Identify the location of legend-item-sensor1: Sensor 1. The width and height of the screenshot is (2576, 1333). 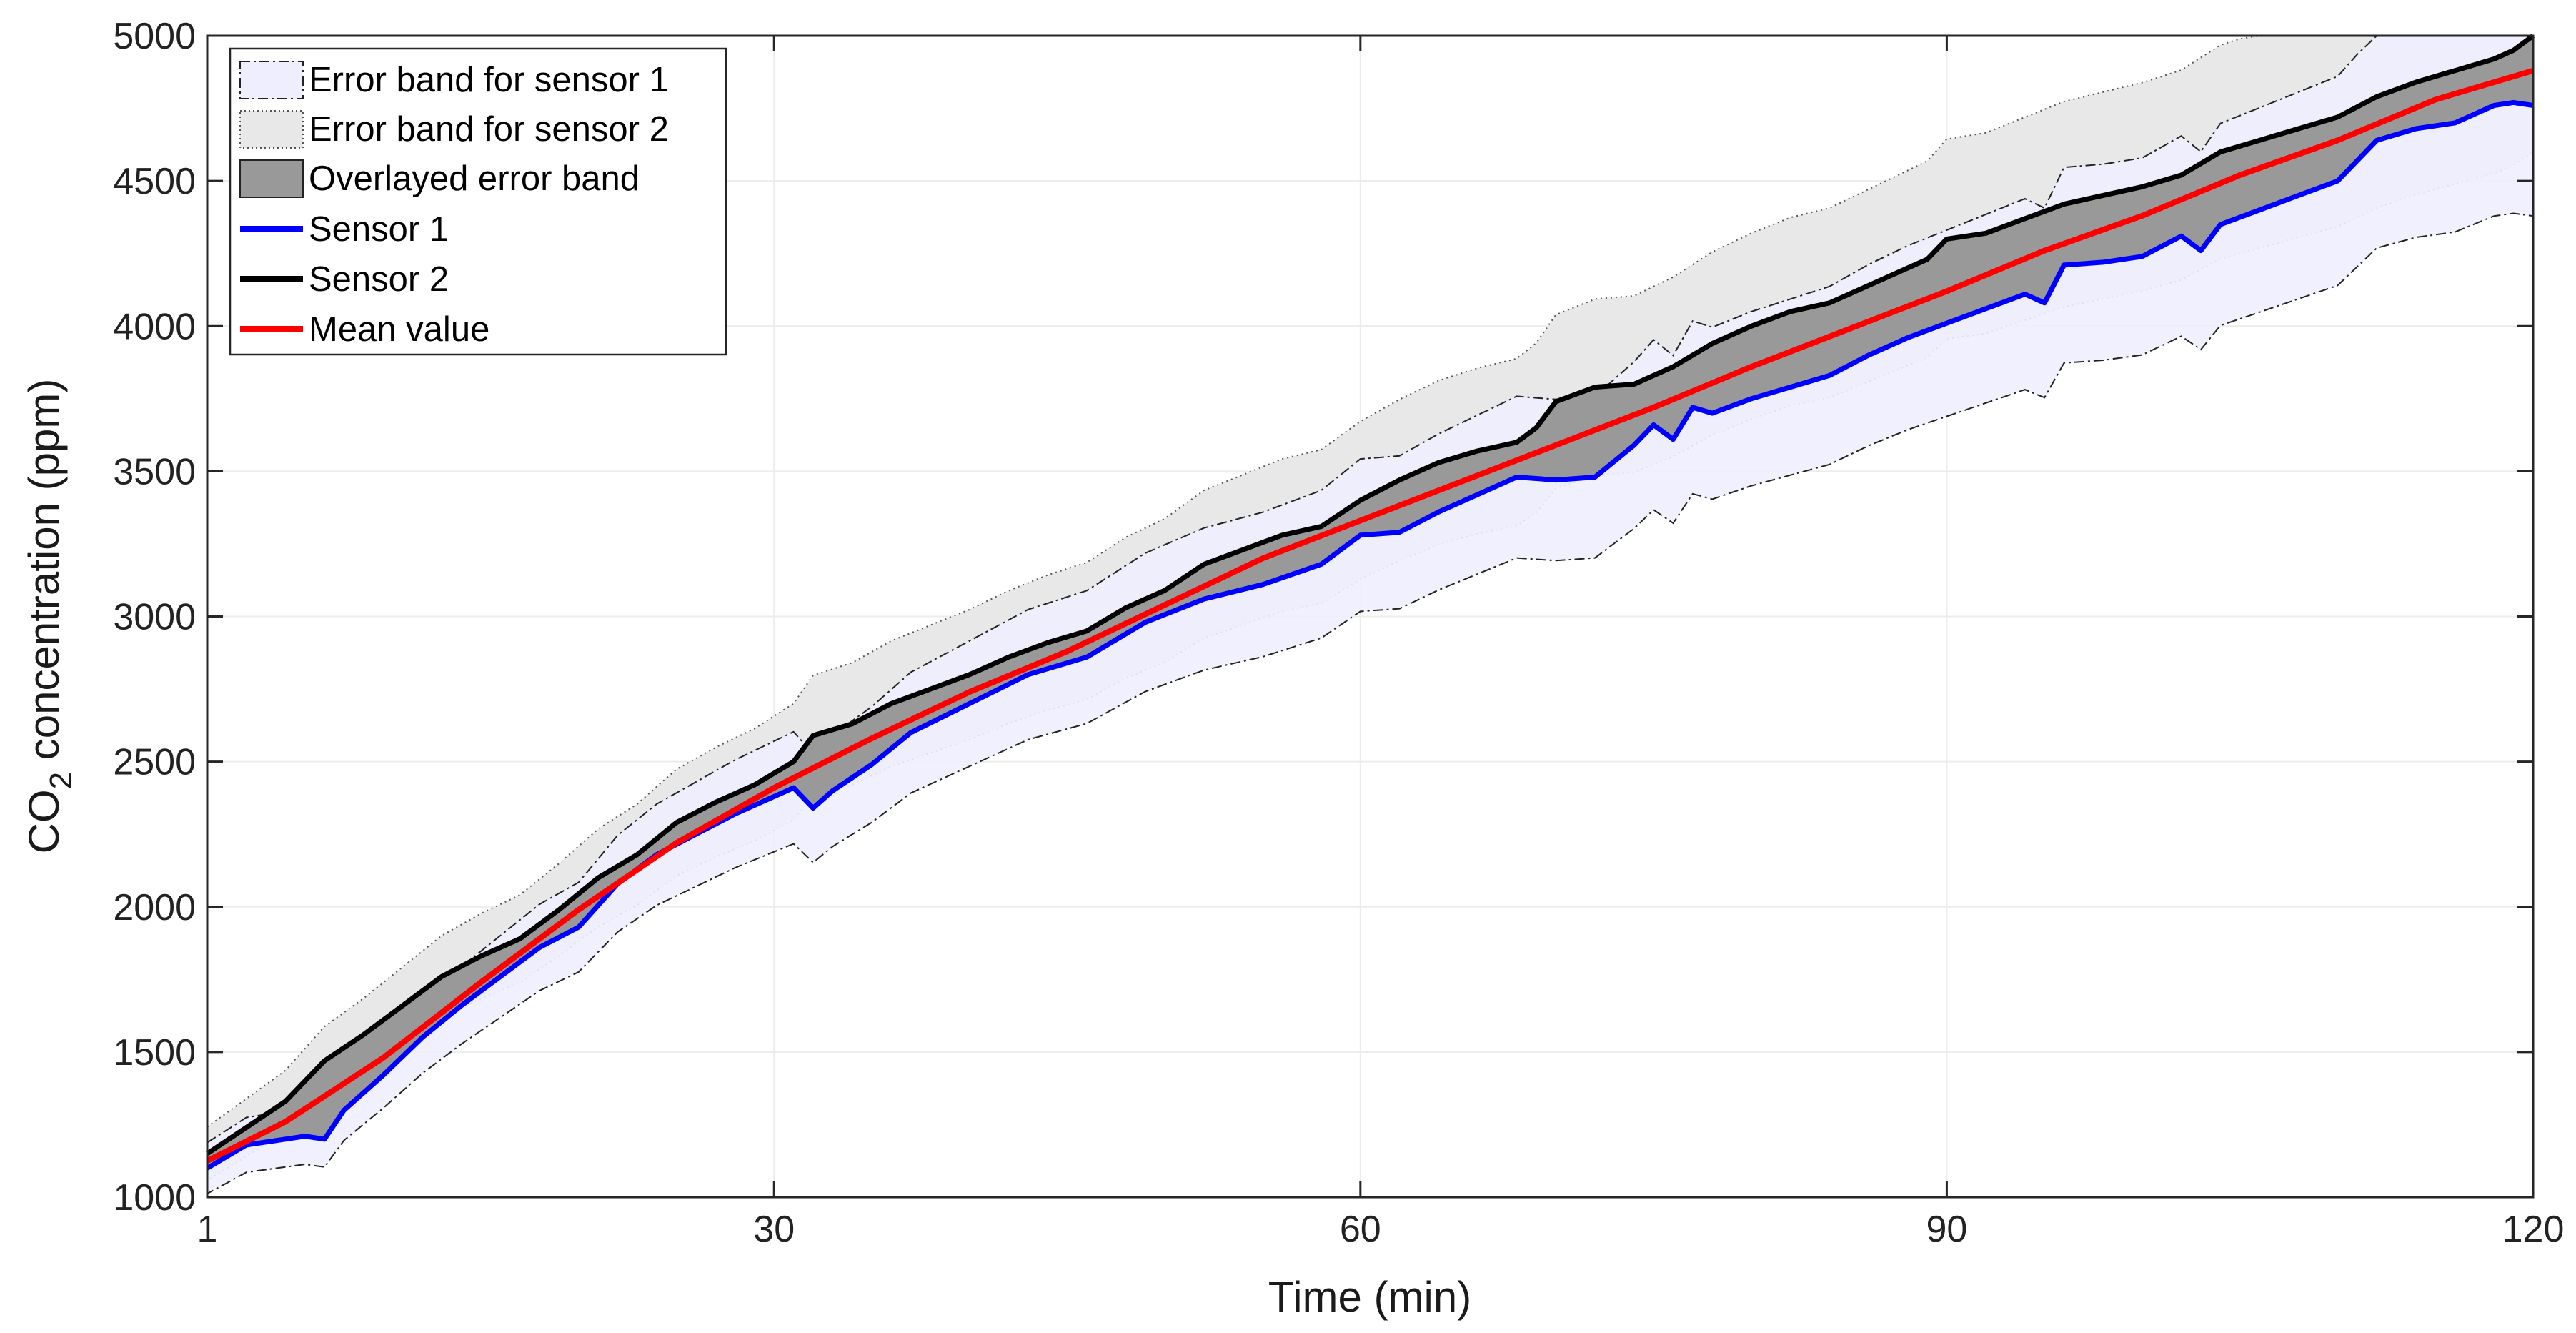
(344, 229).